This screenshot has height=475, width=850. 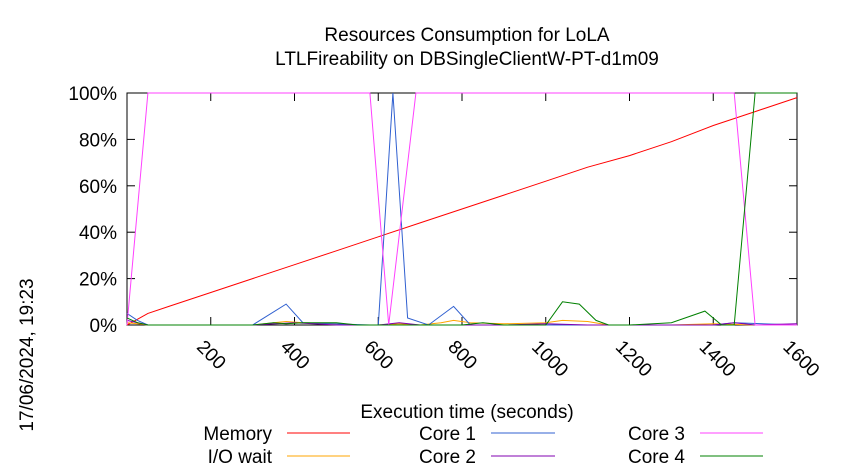 What do you see at coordinates (717, 359) in the screenshot?
I see `x-tick-label: 1400` at bounding box center [717, 359].